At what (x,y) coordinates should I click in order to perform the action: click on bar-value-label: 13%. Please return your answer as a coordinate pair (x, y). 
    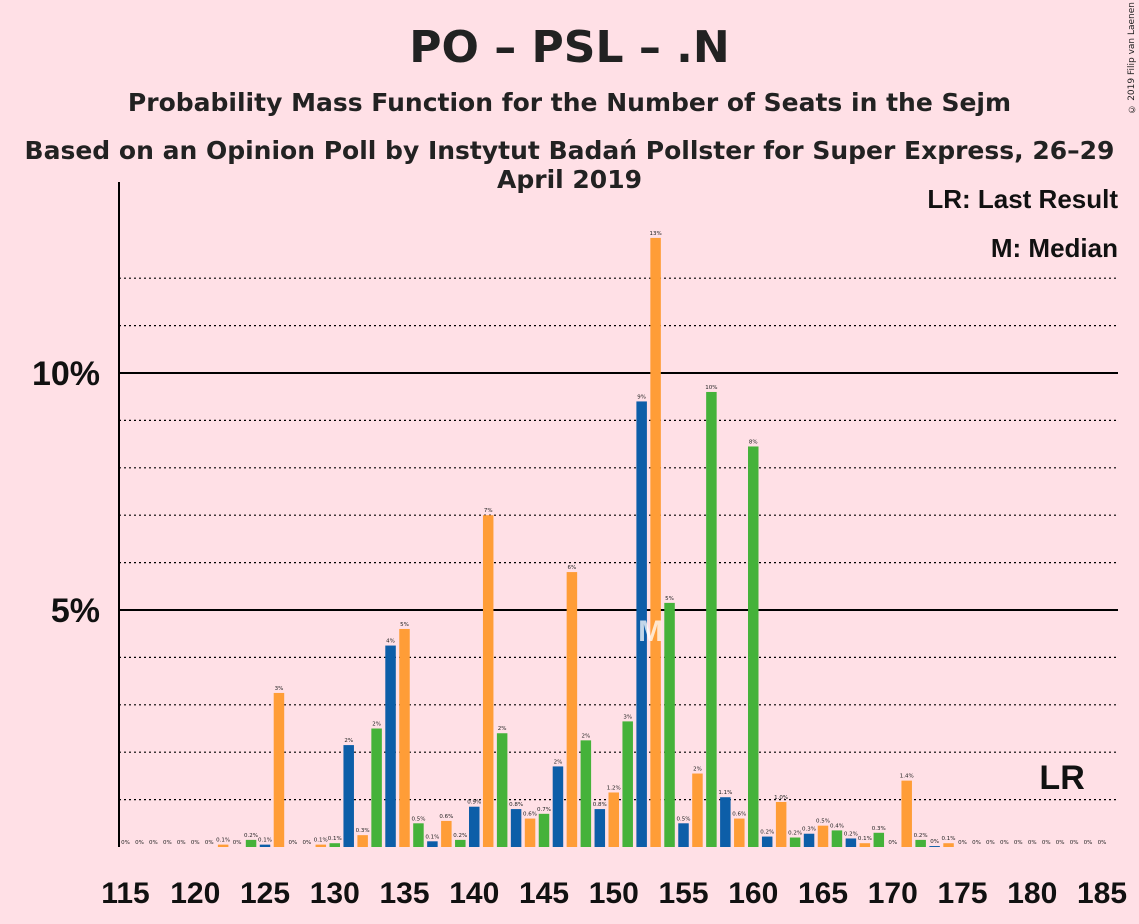
    Looking at the image, I should click on (655, 234).